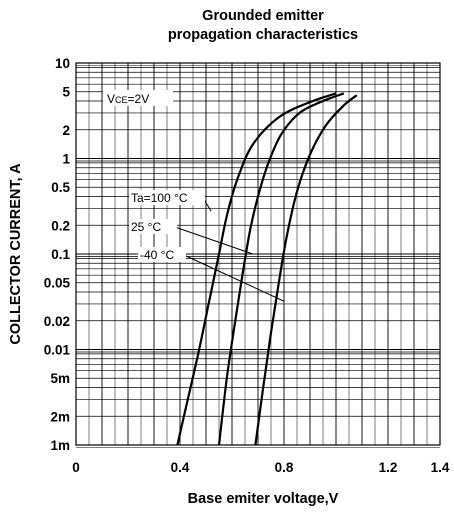 This screenshot has width=454, height=520. What do you see at coordinates (146, 227) in the screenshot?
I see `series-annotation: 25 °C` at bounding box center [146, 227].